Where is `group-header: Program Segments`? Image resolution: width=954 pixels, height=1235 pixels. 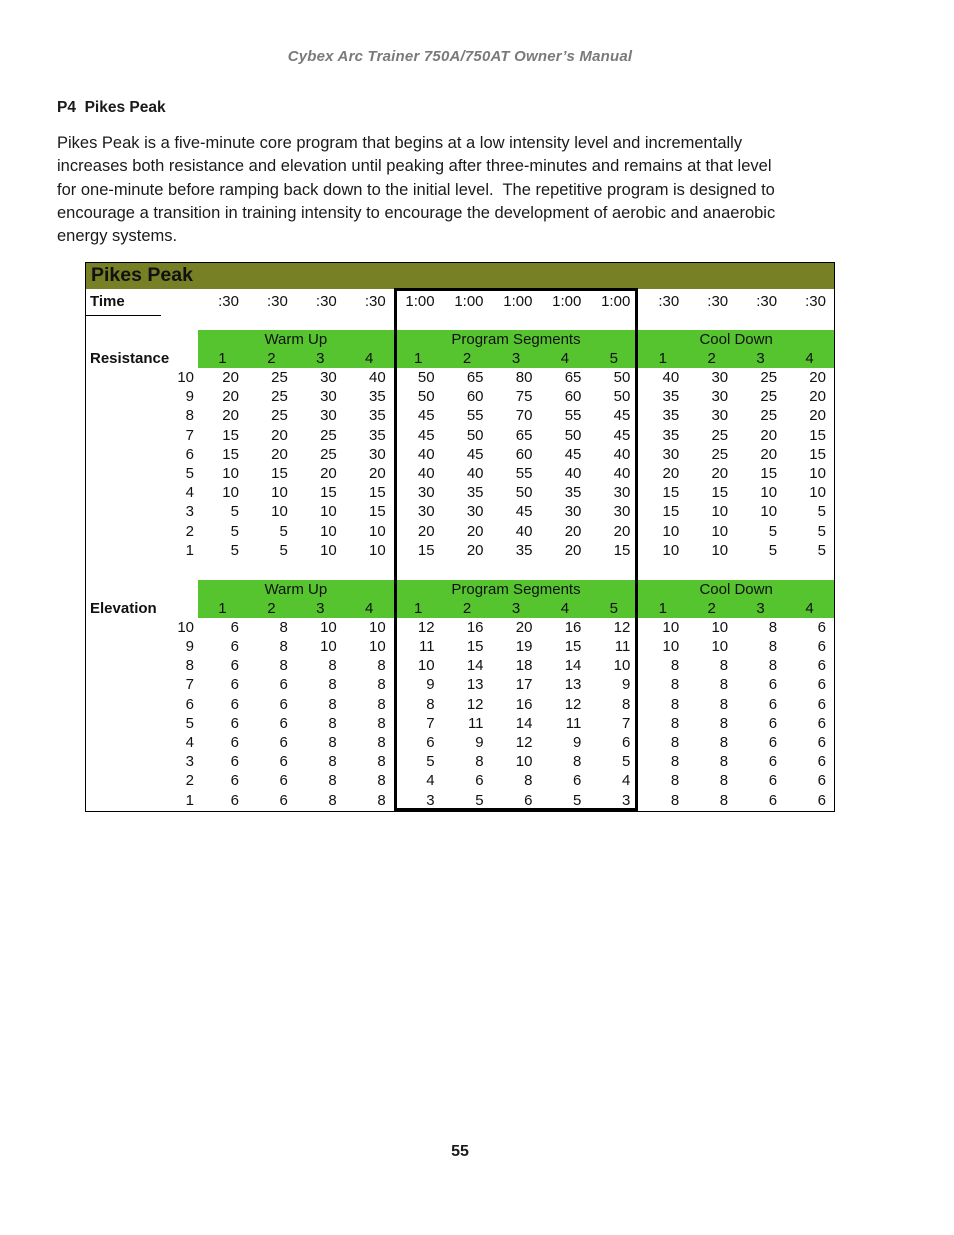
group-header: Program Segments is located at coordinates (516, 339).